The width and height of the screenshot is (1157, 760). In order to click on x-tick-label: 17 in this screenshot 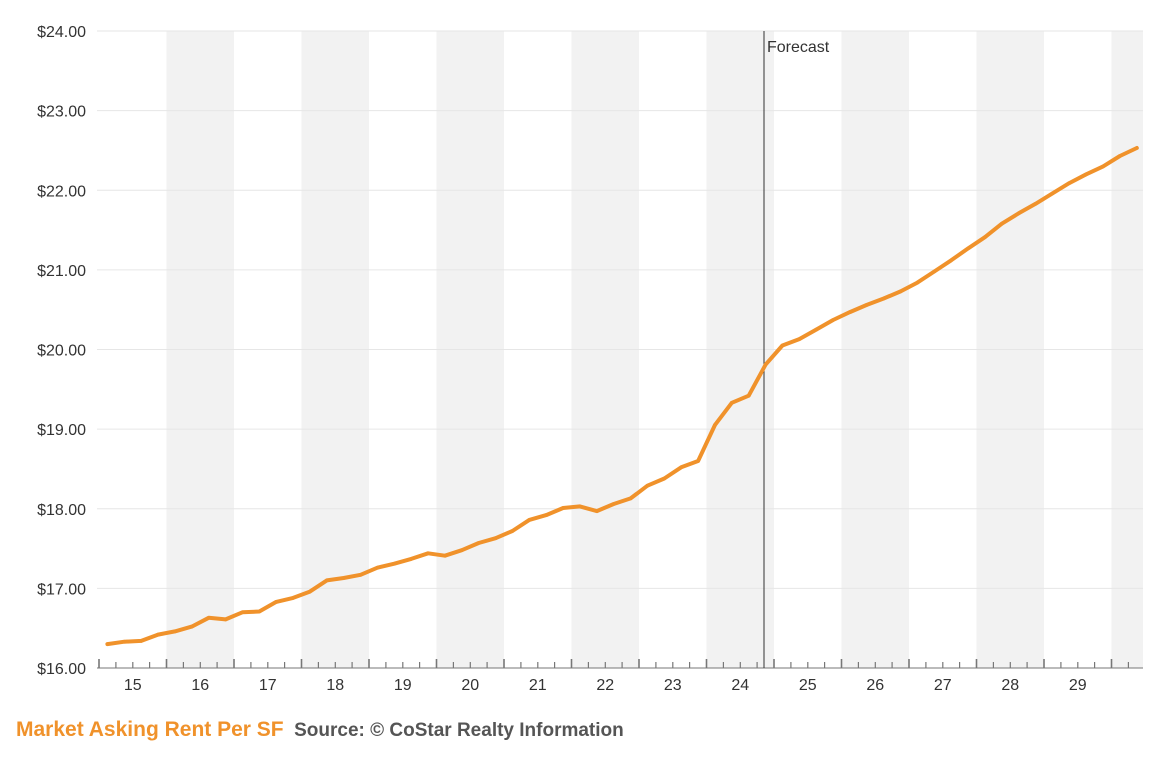, I will do `click(268, 685)`.